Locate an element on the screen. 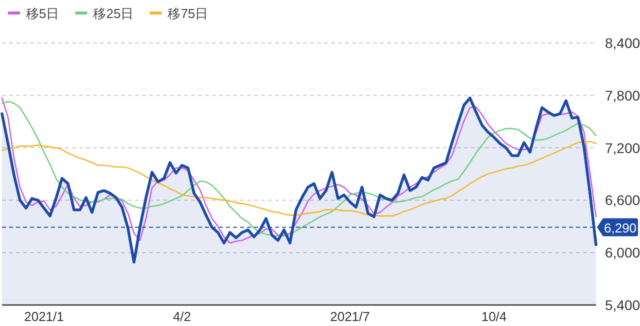 The width and height of the screenshot is (640, 326). y-tick-label: 8,400 is located at coordinates (622, 43).